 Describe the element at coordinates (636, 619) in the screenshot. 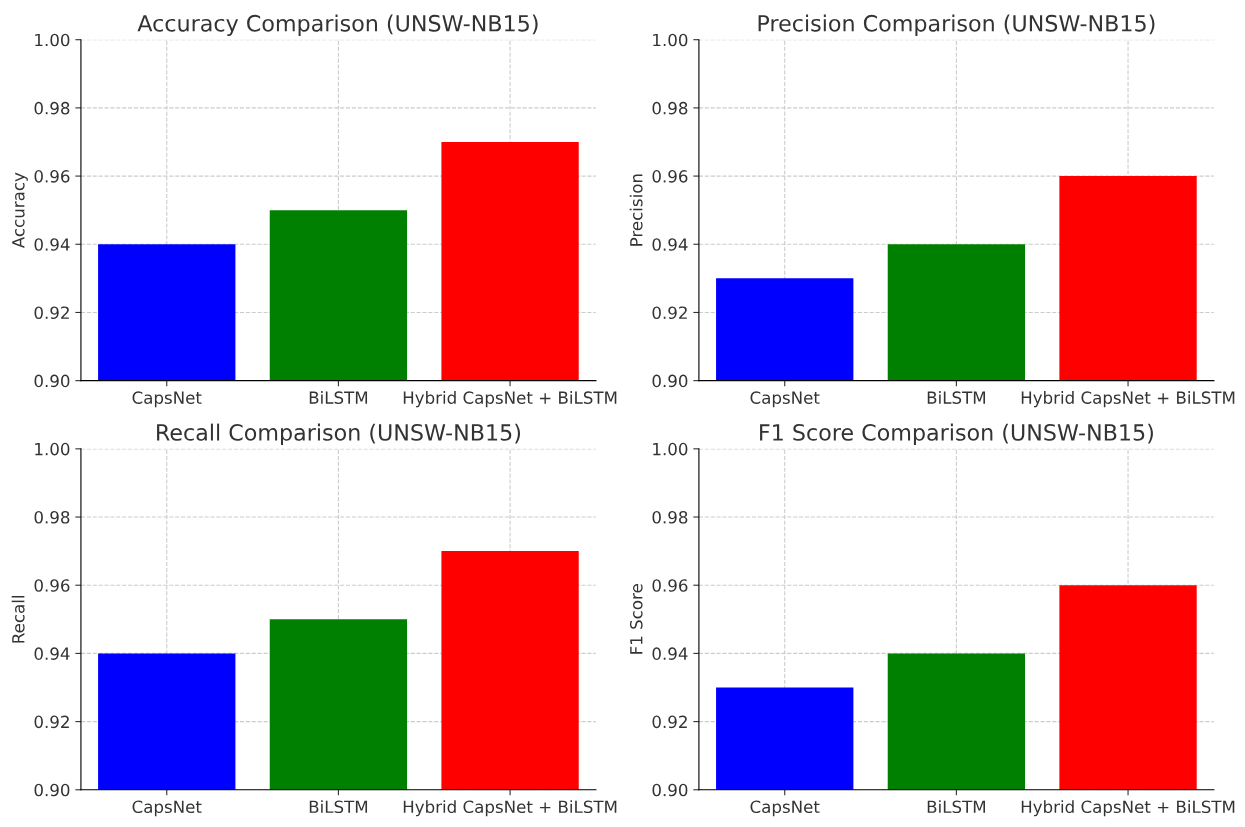

I see `y-axis-title: F1 Score` at that location.